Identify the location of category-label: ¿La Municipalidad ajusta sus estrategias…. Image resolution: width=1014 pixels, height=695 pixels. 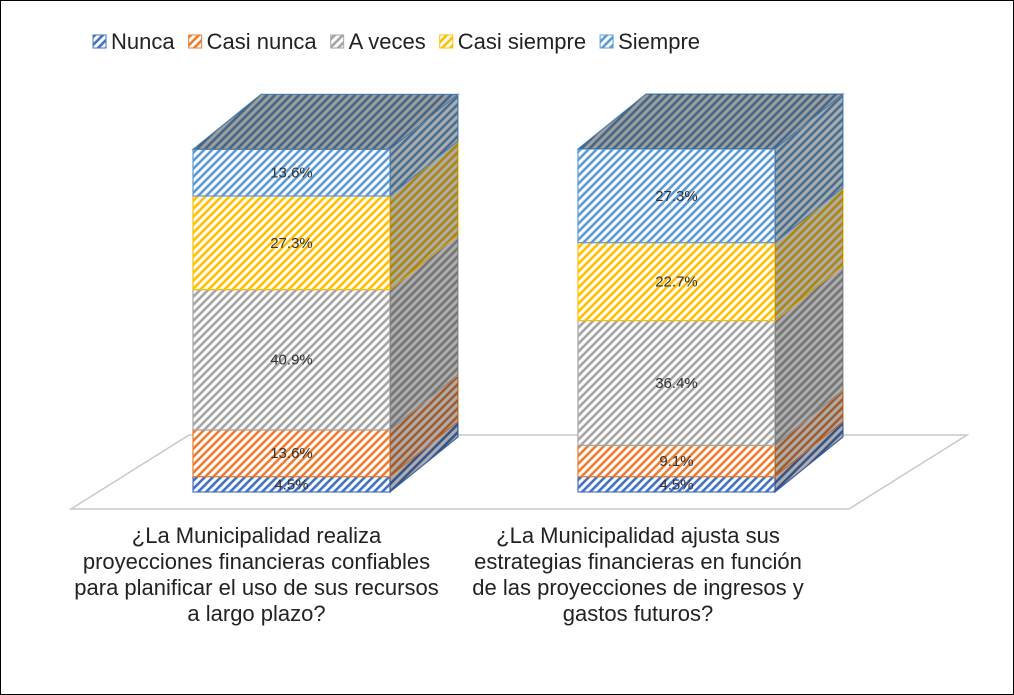
(638, 574).